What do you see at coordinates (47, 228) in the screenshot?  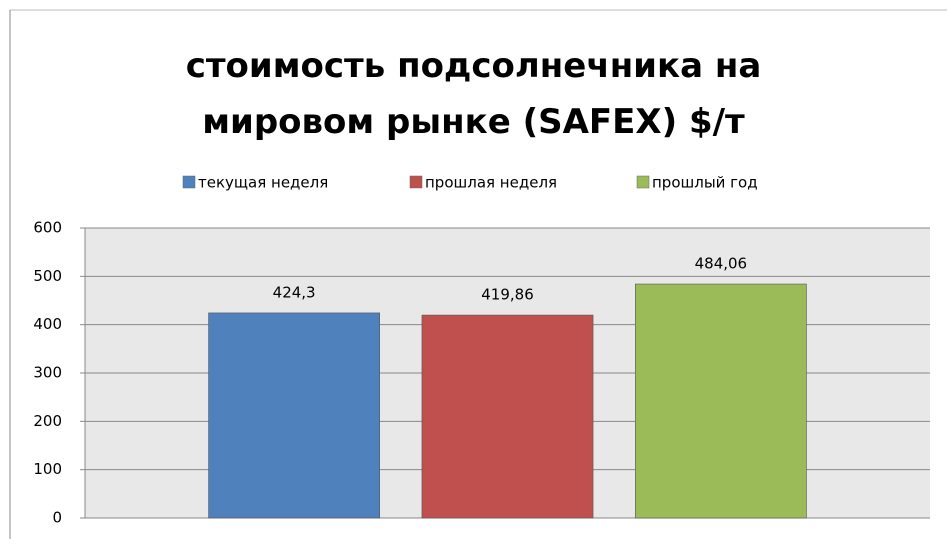 I see `y-tick-label: 600` at bounding box center [47, 228].